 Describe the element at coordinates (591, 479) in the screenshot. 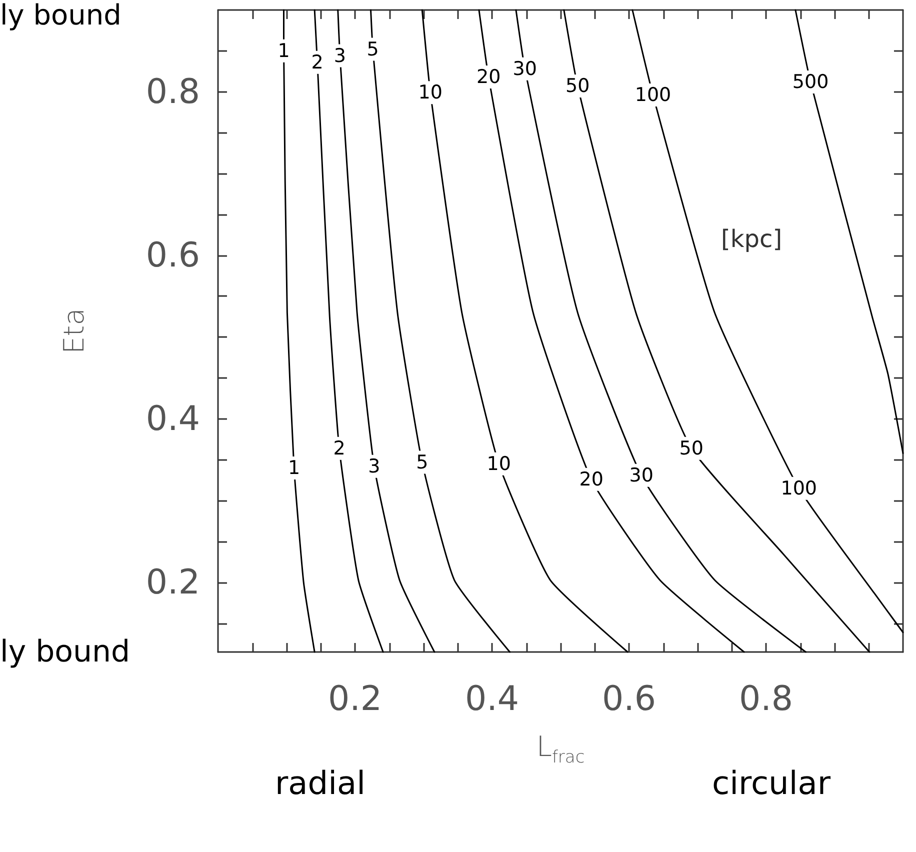

I see `series-label: 20` at that location.